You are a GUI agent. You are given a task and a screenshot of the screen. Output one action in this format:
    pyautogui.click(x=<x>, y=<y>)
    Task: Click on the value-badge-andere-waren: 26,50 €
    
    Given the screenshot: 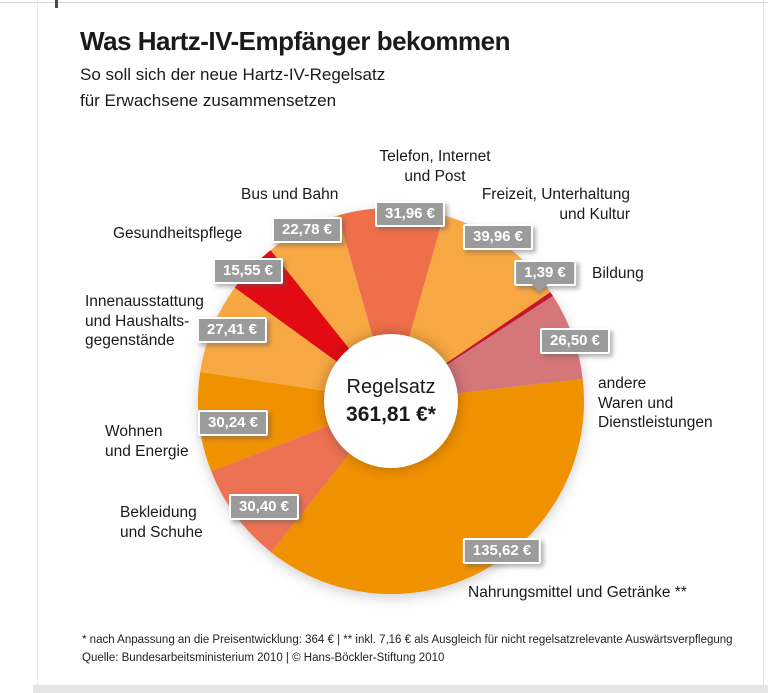 What is the action you would take?
    pyautogui.click(x=575, y=341)
    